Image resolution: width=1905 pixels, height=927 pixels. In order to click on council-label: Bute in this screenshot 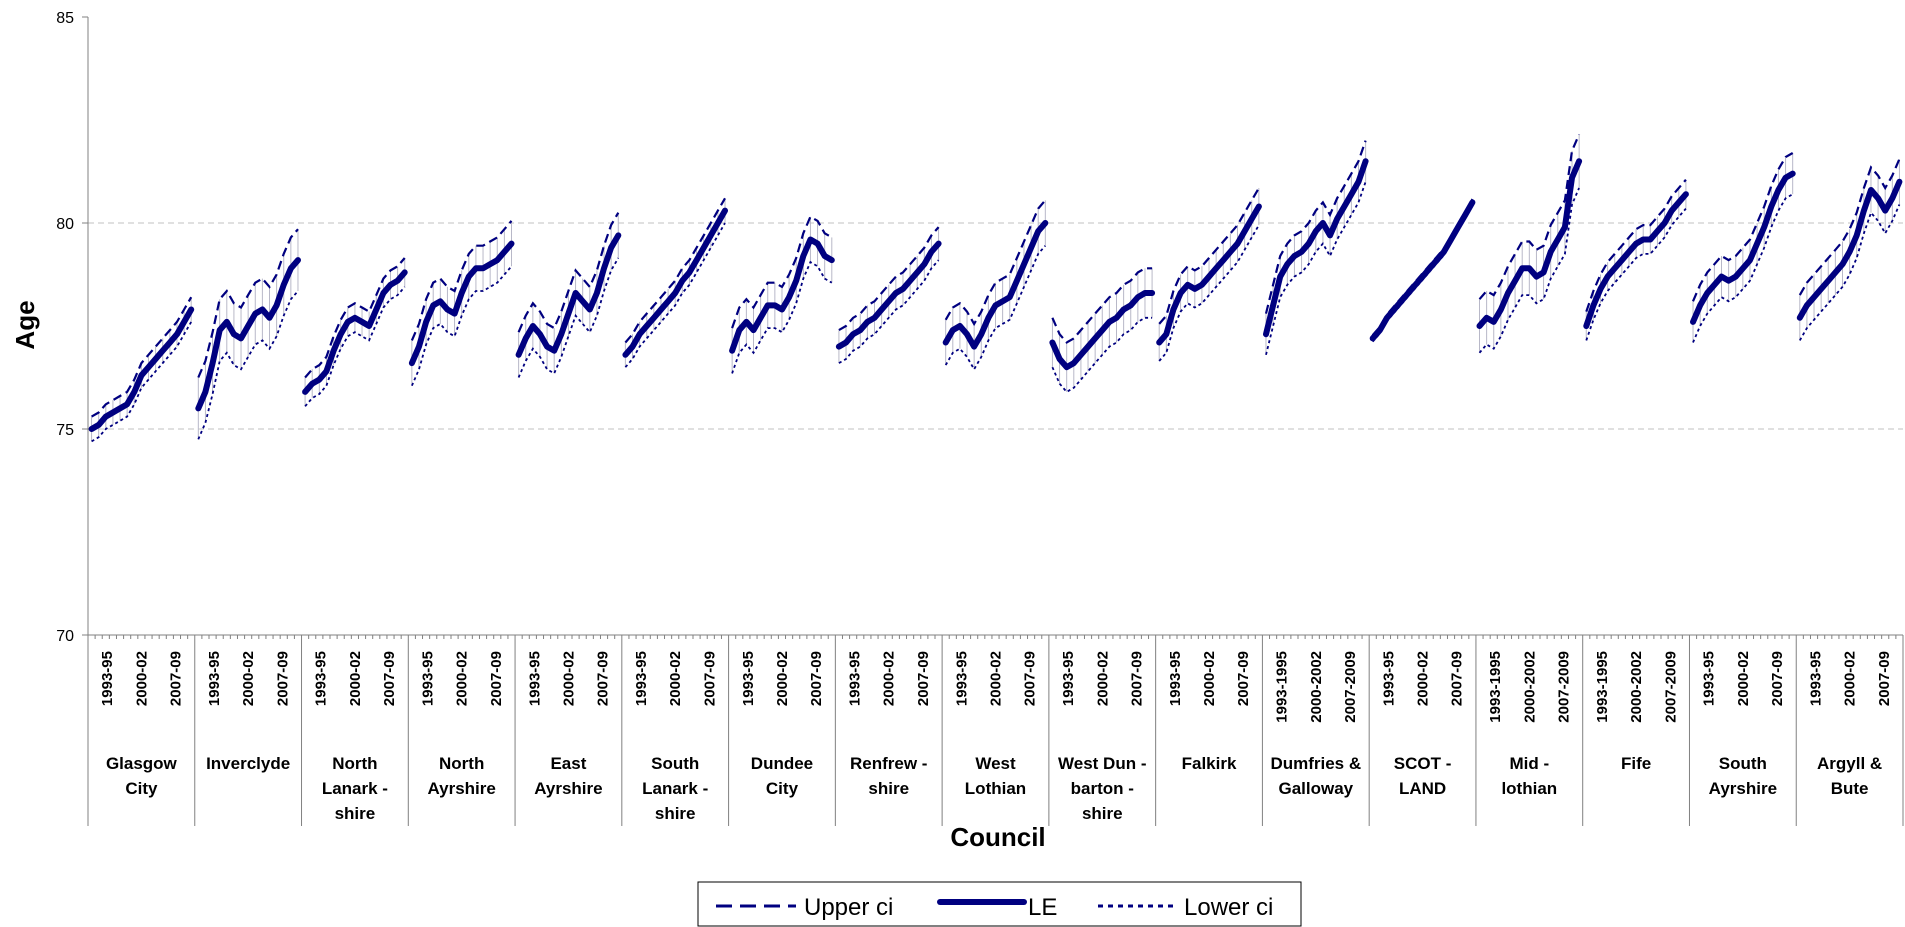, I will do `click(1850, 788)`.